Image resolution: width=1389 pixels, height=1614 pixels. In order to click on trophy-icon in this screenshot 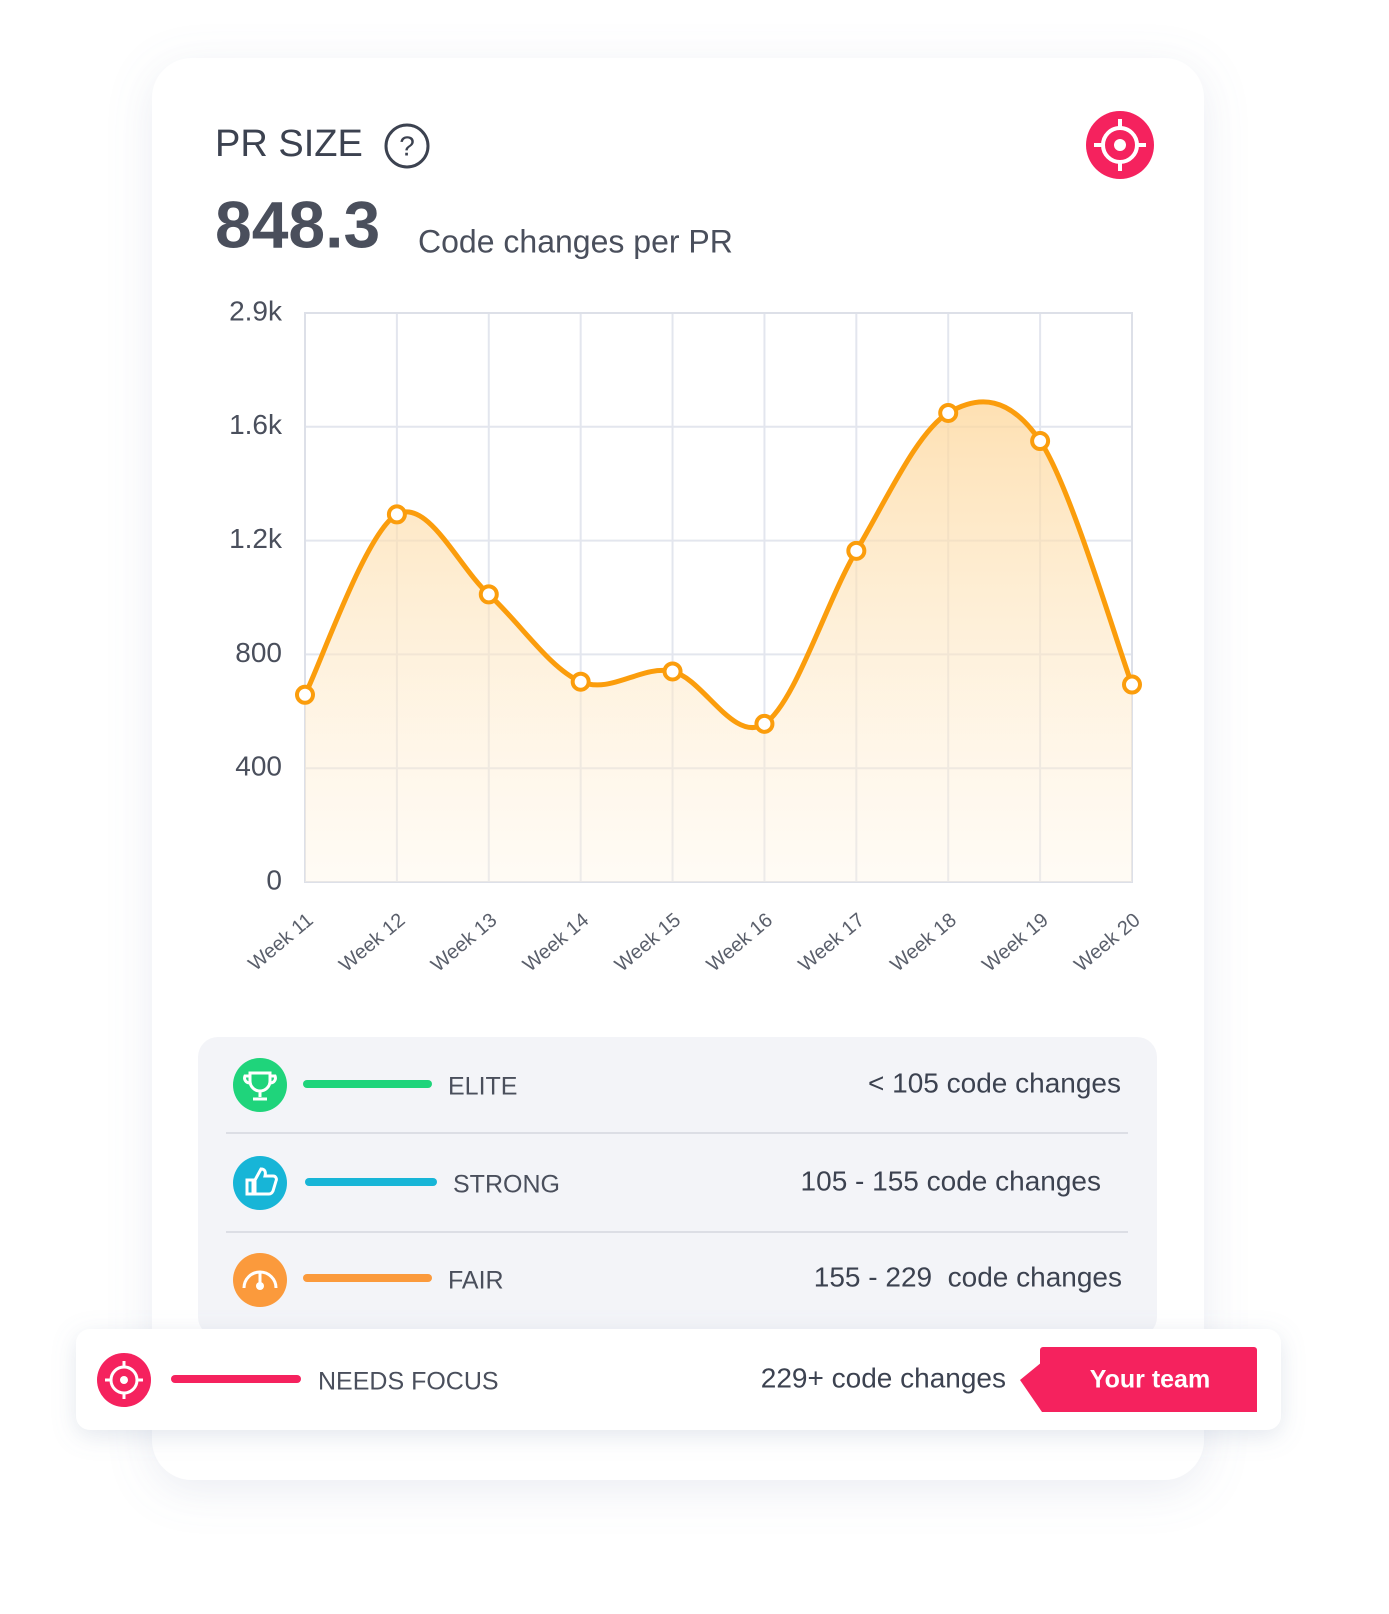, I will do `click(260, 1085)`.